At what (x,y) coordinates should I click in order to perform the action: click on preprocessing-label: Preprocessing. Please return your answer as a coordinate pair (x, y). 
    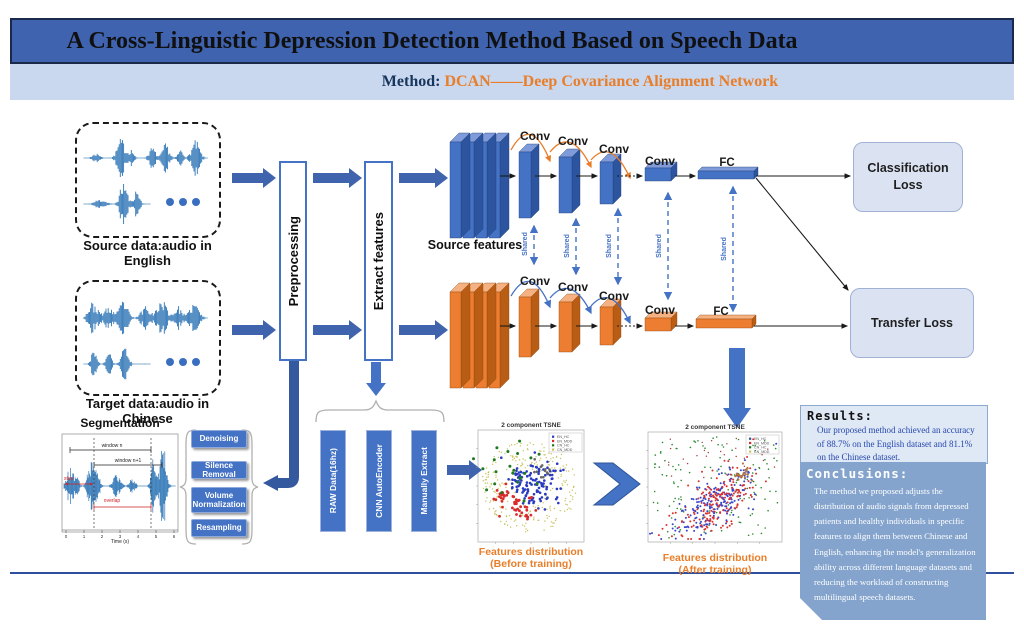
    Looking at the image, I should click on (293, 261).